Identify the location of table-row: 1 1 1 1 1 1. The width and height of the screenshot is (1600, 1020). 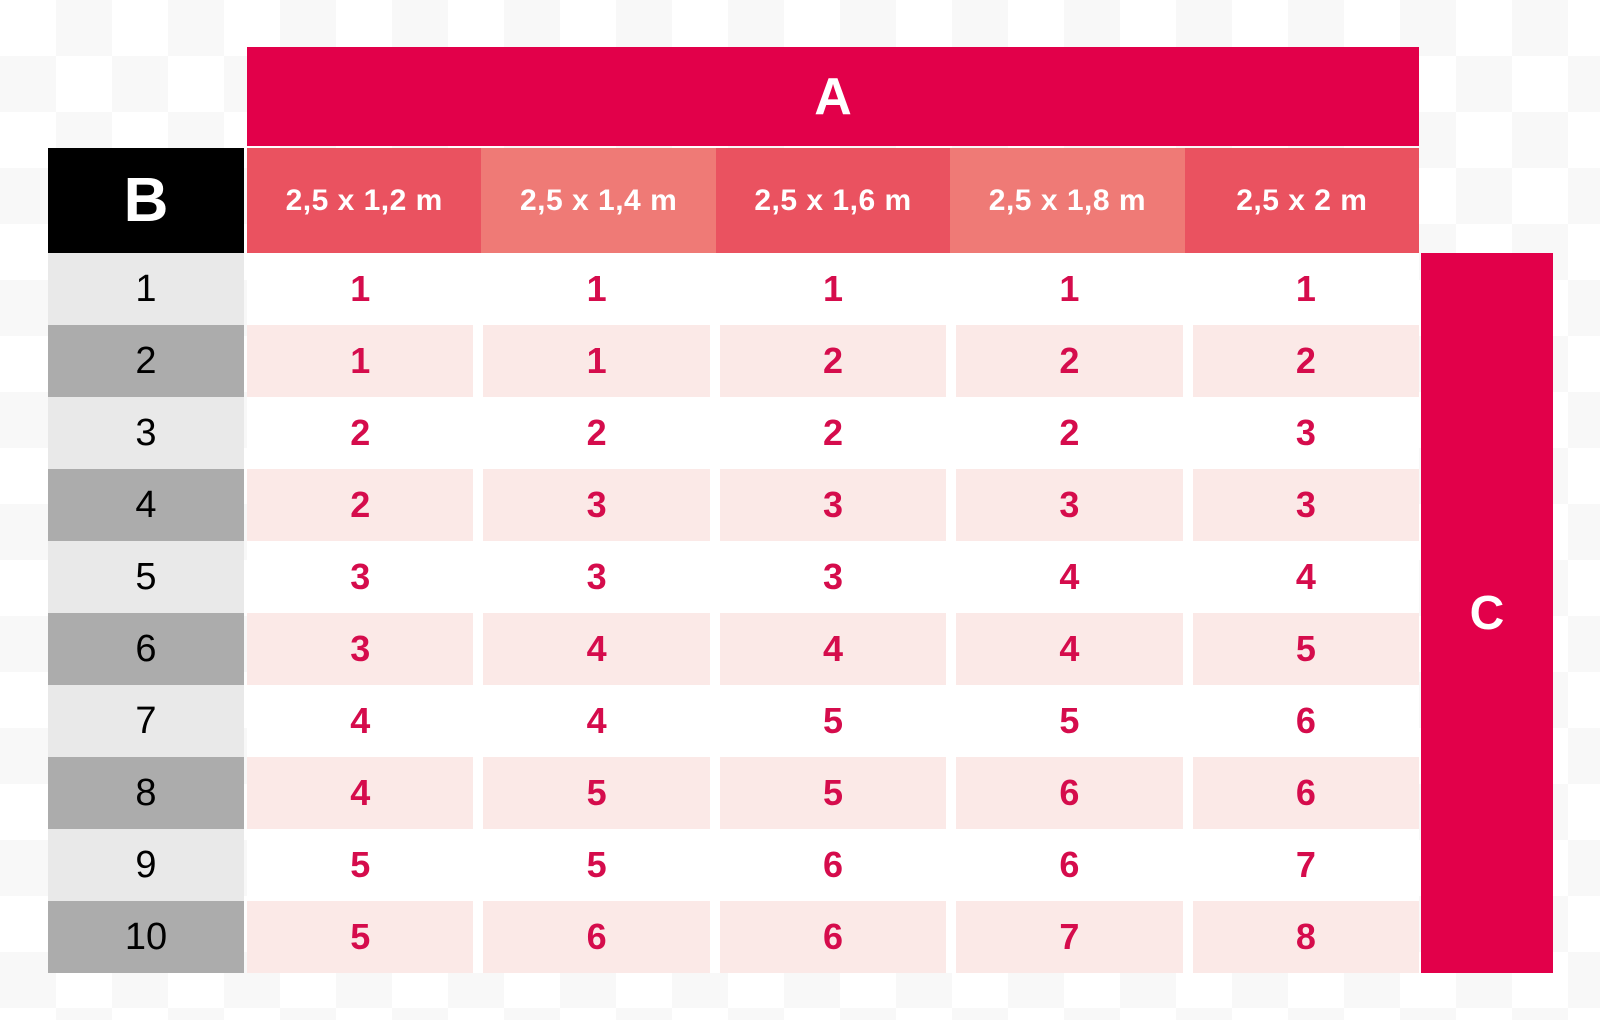
(734, 289).